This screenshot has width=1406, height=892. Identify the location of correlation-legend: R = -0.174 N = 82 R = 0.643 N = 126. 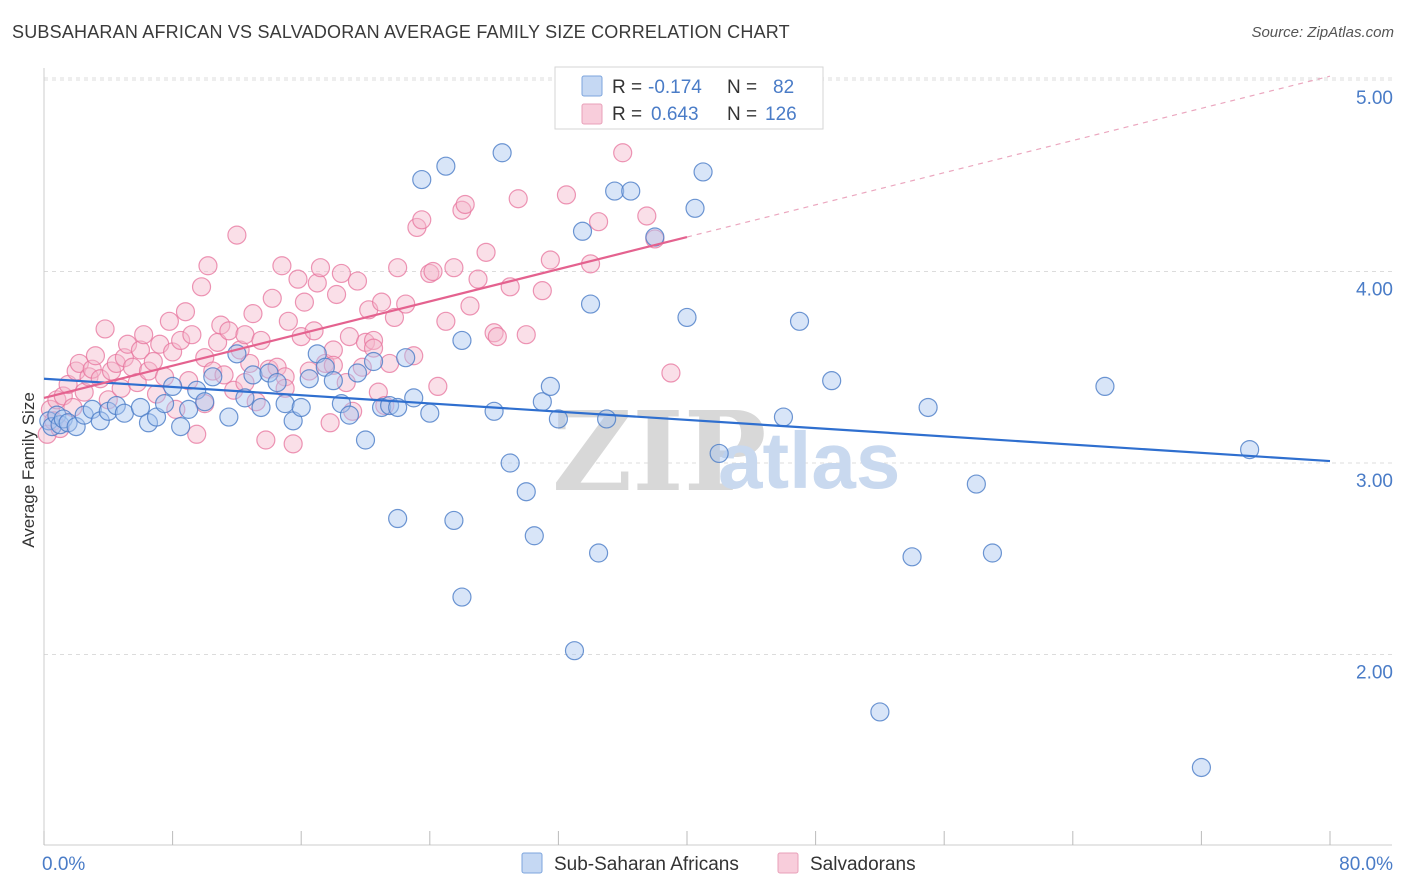
(689, 98).